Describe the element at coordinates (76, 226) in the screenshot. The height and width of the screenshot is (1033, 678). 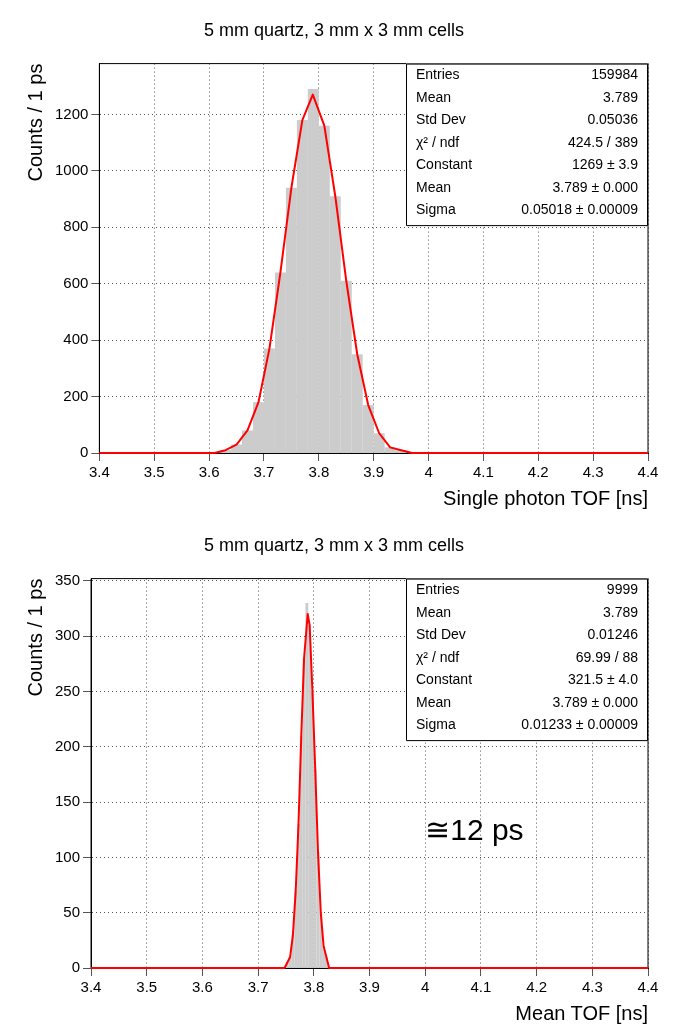
I see `y-tick-label: 800` at that location.